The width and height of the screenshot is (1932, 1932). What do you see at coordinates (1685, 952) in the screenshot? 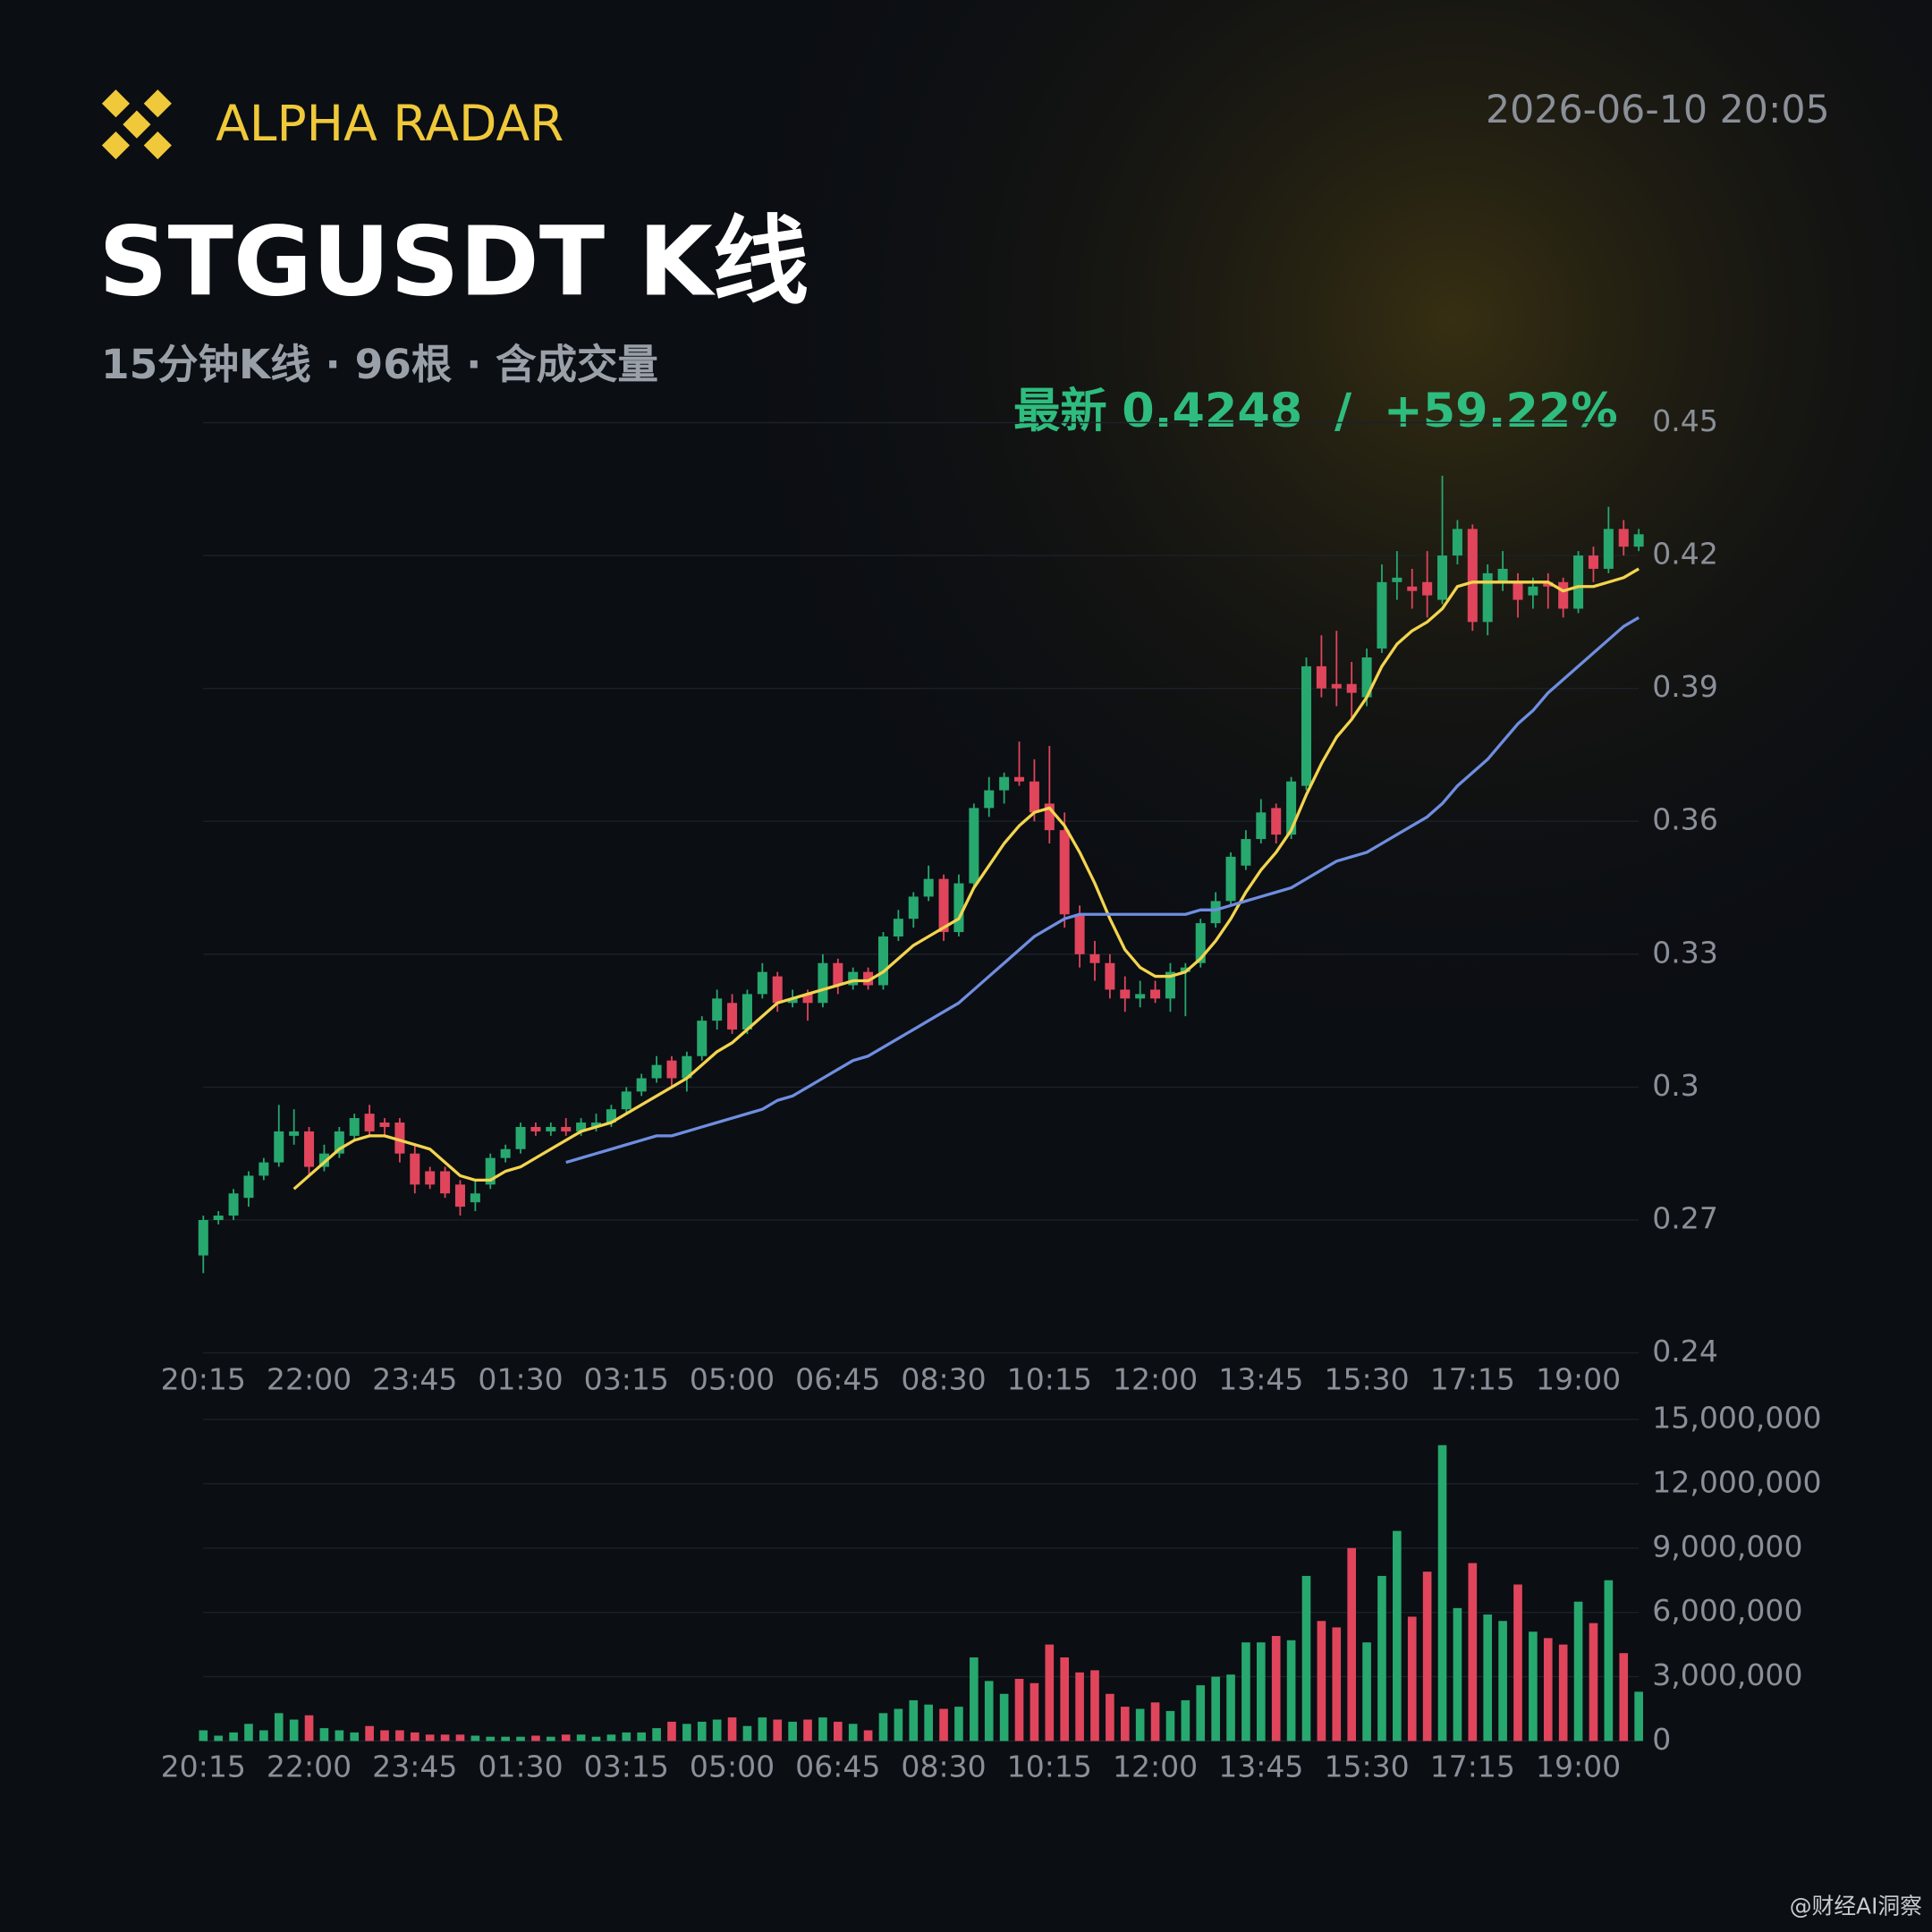
I see `y-tick-label: 0.33` at bounding box center [1685, 952].